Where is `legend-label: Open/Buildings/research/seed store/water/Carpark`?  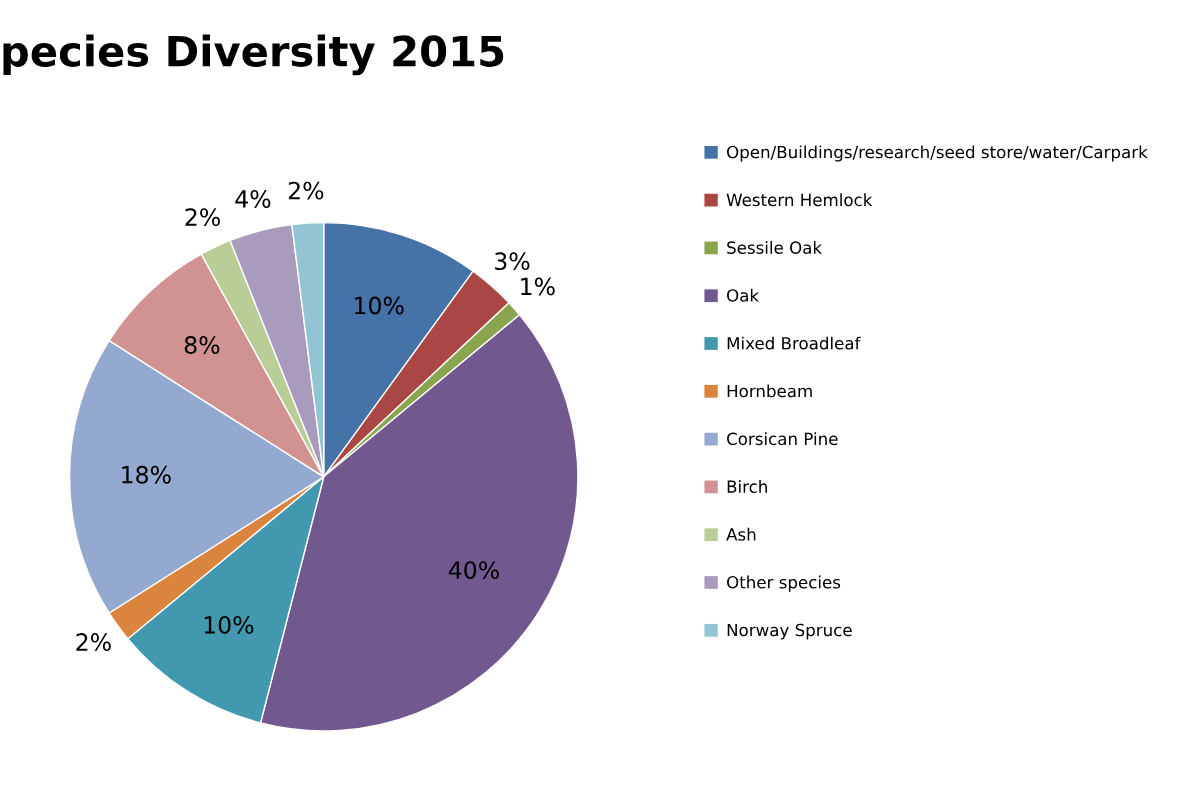
legend-label: Open/Buildings/research/seed store/water/Carpark is located at coordinates (937, 153).